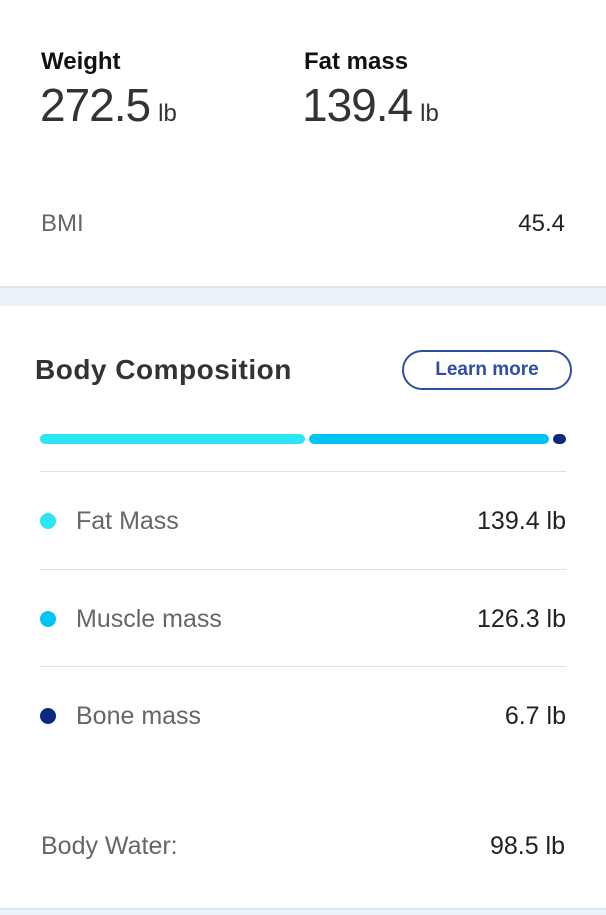 The width and height of the screenshot is (606, 915). Describe the element at coordinates (81, 61) in the screenshot. I see `weight-label: Weight` at that location.